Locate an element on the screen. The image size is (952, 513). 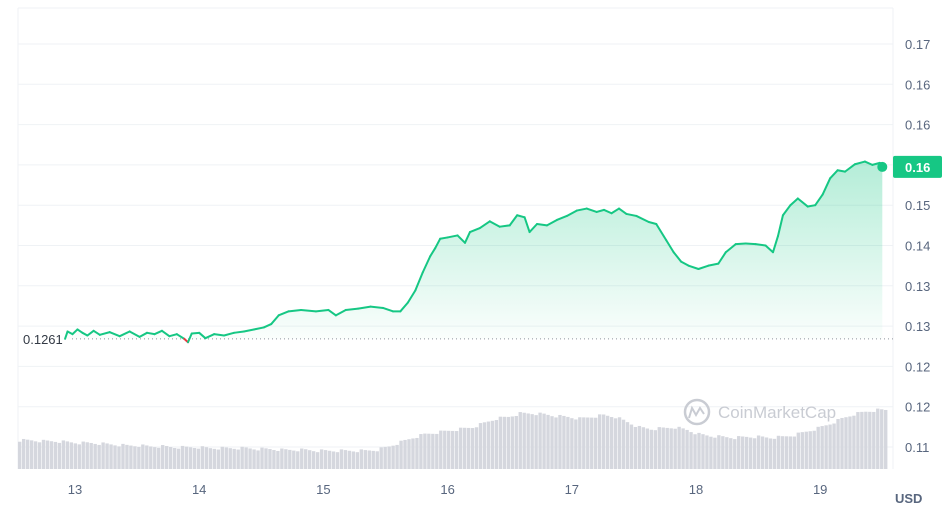
x-tick-label: 16 is located at coordinates (447, 489).